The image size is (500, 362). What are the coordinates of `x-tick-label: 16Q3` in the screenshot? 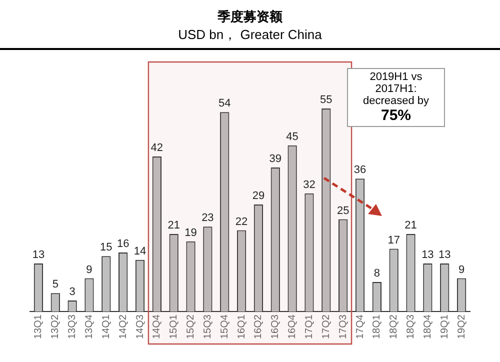 It's located at (276, 327).